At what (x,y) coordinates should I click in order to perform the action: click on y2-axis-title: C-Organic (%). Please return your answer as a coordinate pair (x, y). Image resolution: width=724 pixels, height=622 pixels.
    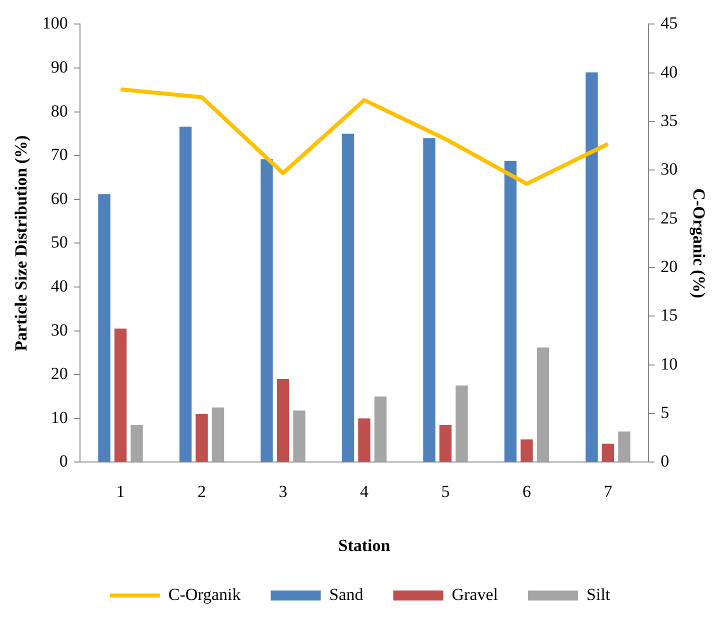
    Looking at the image, I should click on (698, 243).